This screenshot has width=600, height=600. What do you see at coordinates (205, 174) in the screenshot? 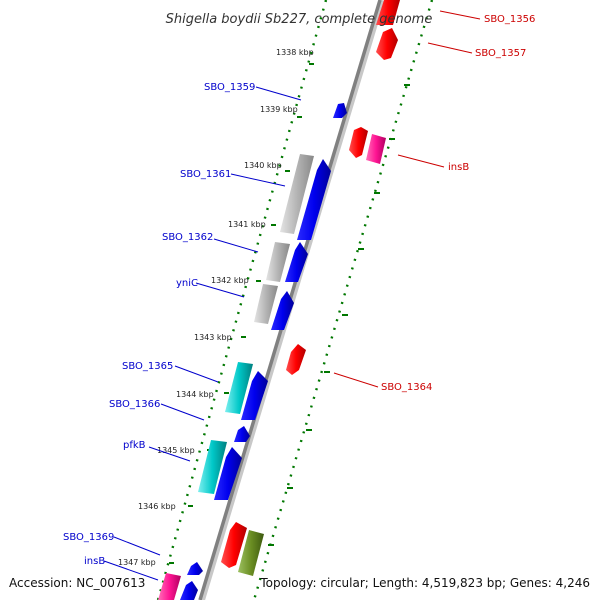
I see `gene-label: SBO_1361` at bounding box center [205, 174].